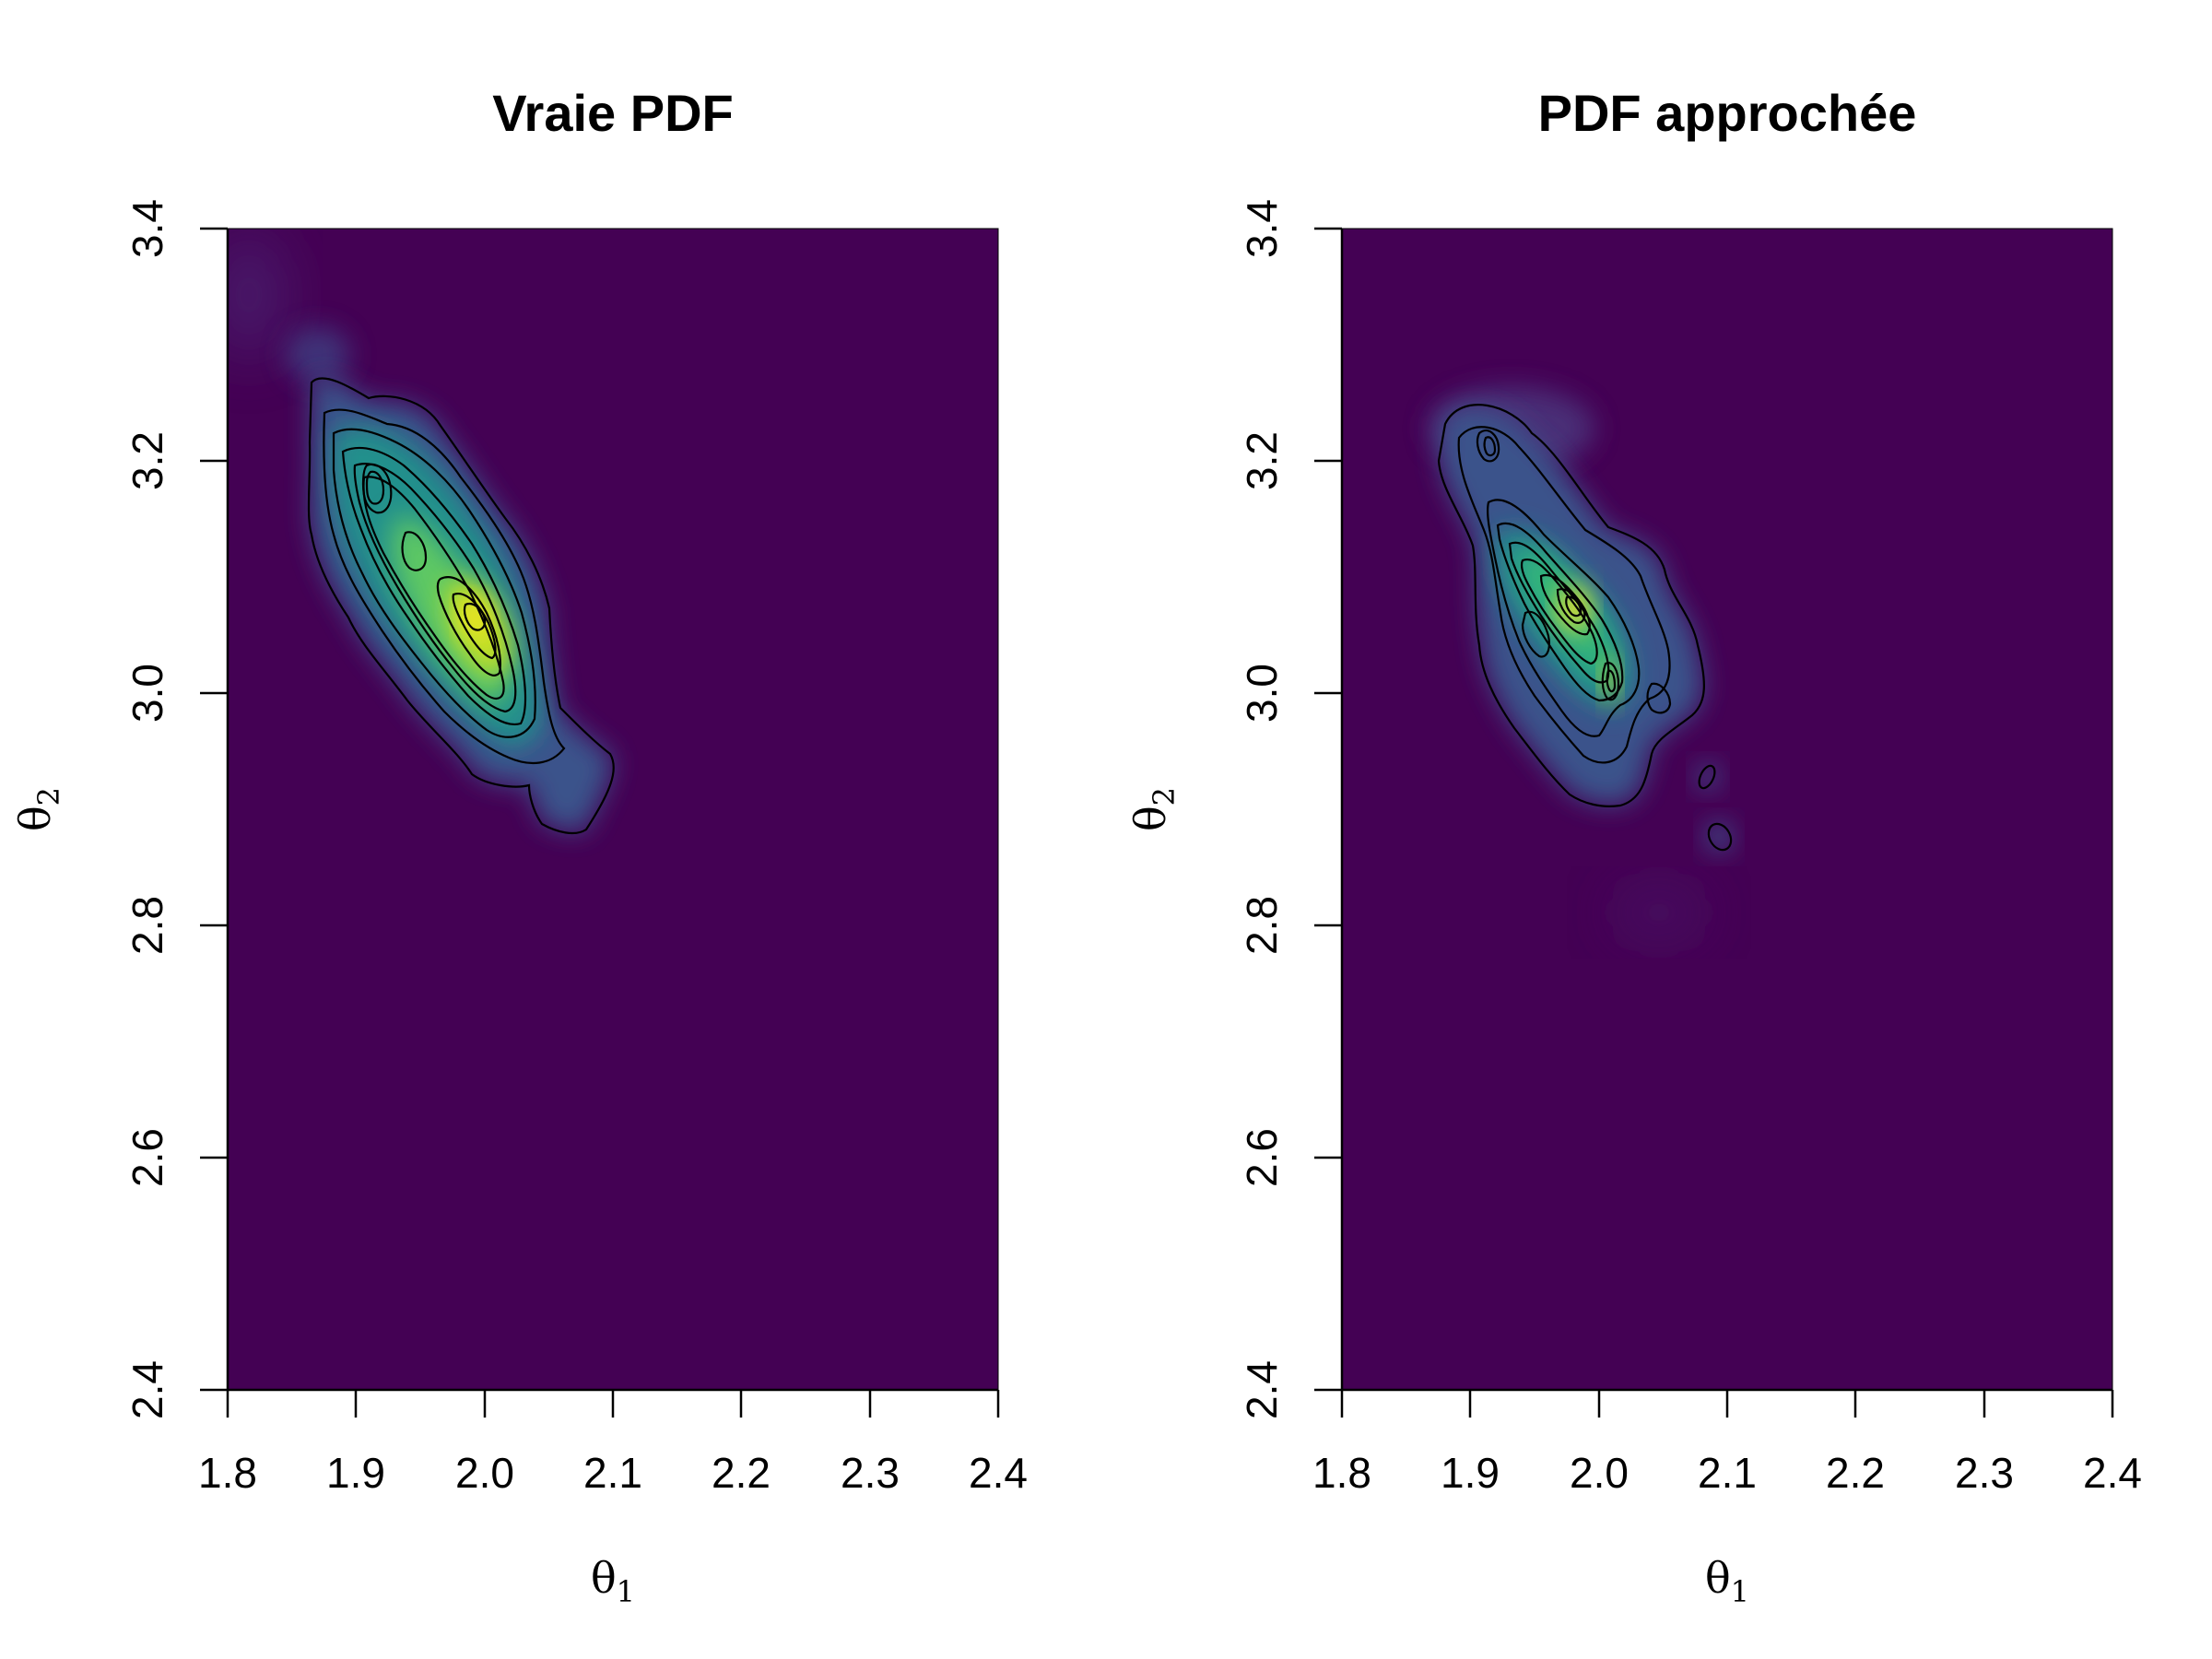 The height and width of the screenshot is (1659, 2212). I want to click on chart-title: Vraie PDF, so click(612, 113).